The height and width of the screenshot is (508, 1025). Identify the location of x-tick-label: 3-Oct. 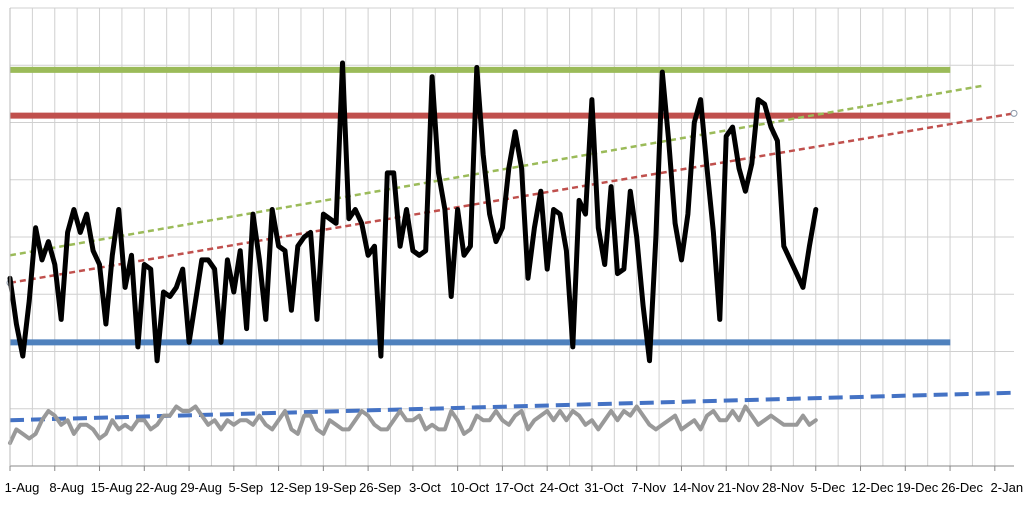
(425, 487).